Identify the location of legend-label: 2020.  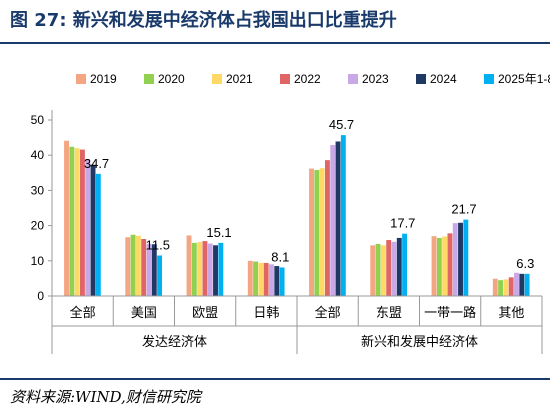
(171, 79).